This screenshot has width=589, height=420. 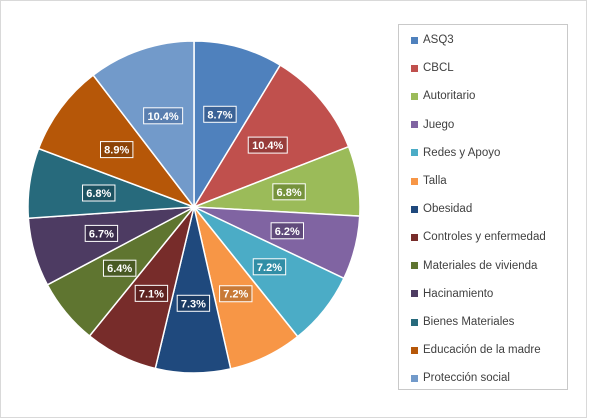 What do you see at coordinates (462, 152) in the screenshot?
I see `legend-label: Redes y Apoyo` at bounding box center [462, 152].